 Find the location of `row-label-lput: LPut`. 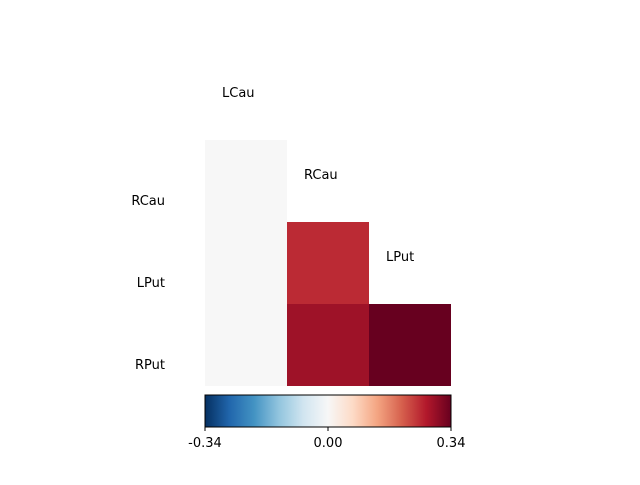

row-label-lput: LPut is located at coordinates (151, 283).